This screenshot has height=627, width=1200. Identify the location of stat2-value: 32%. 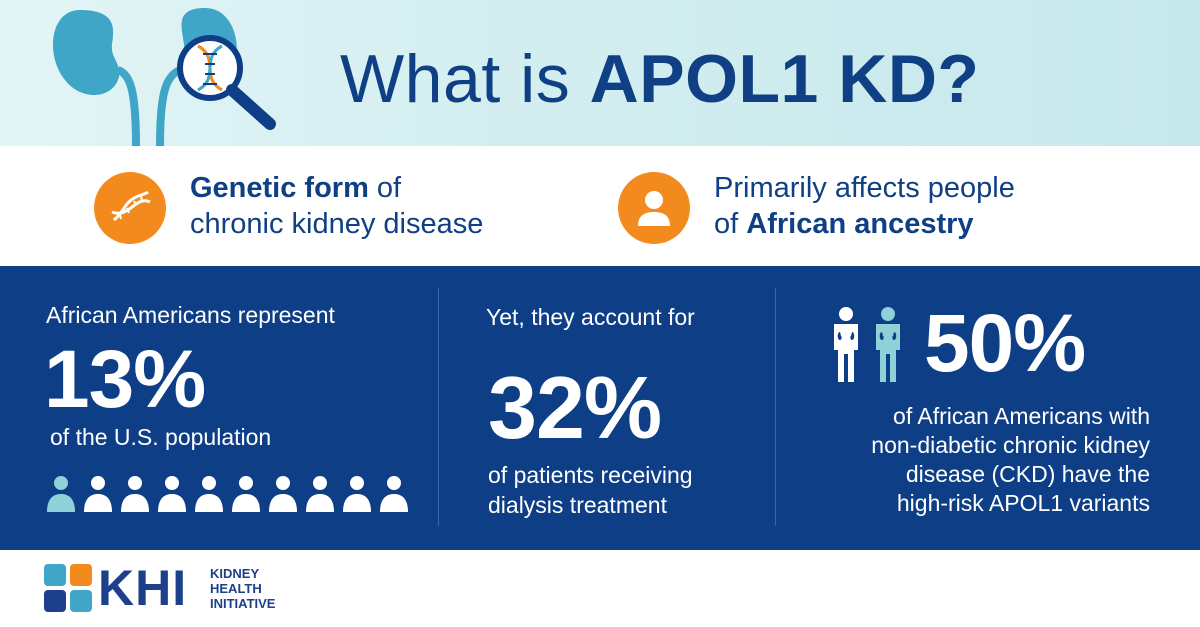
(575, 407).